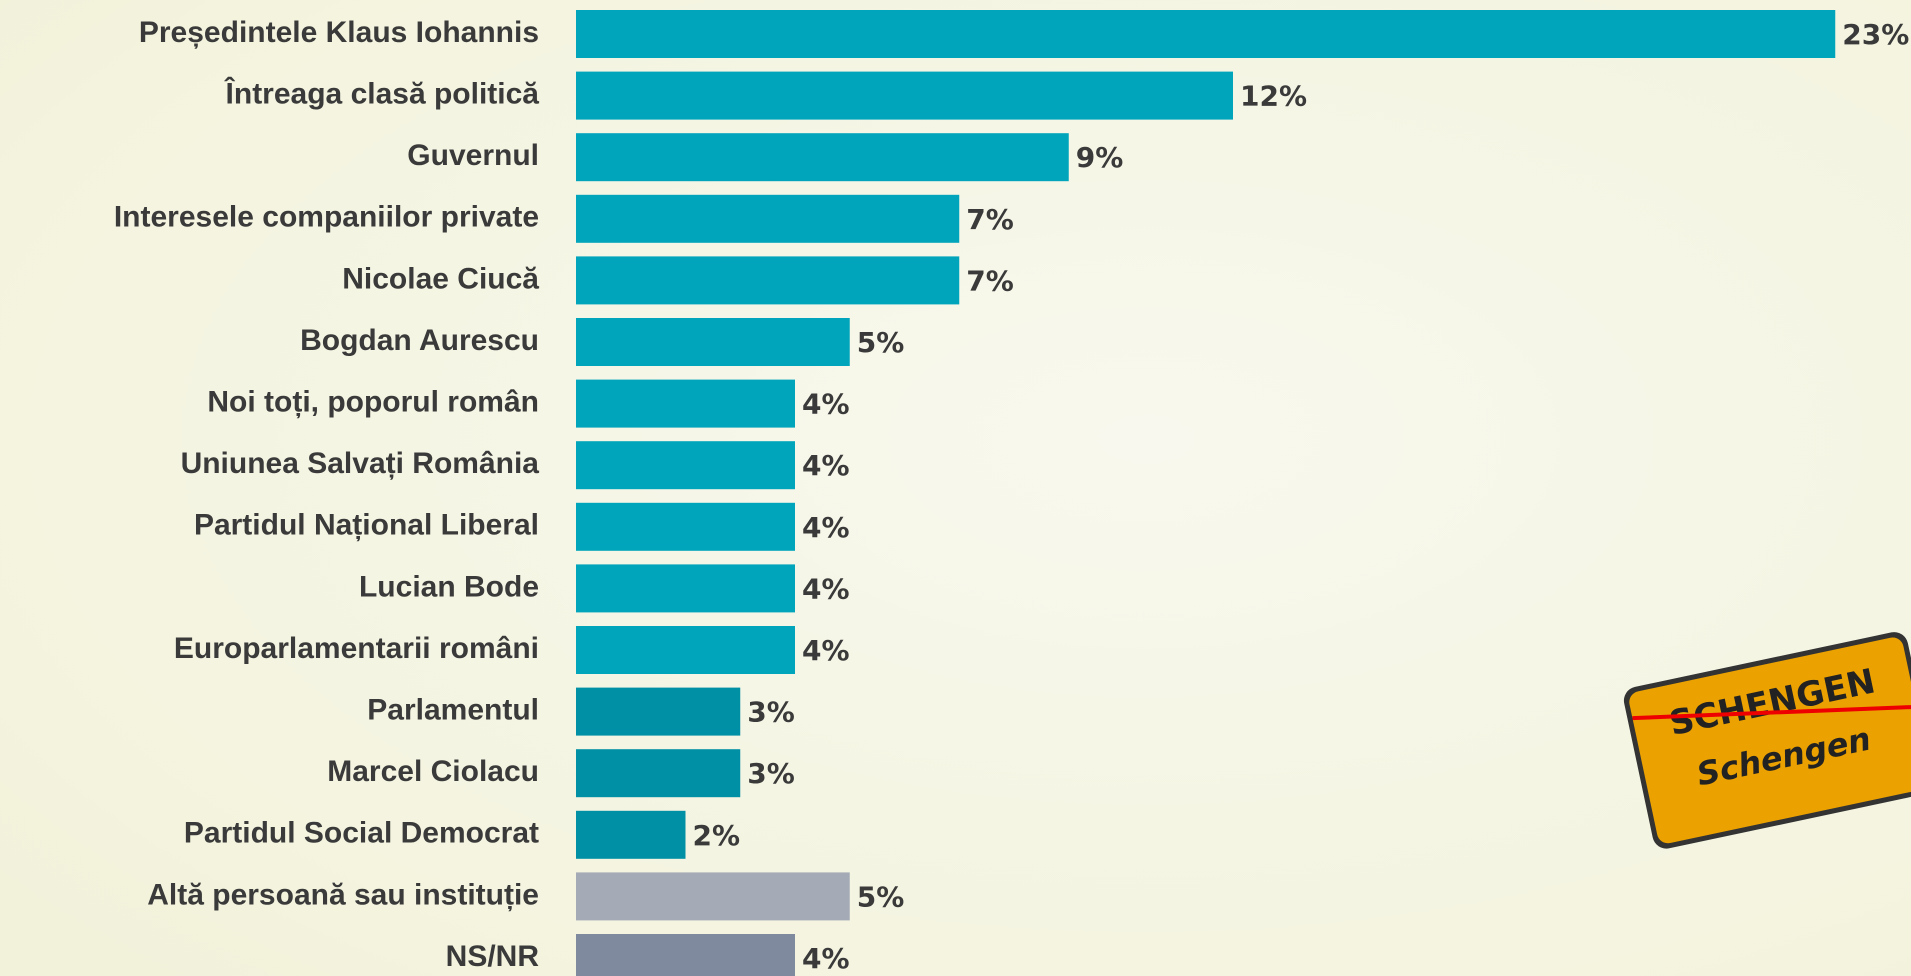 Image resolution: width=1911 pixels, height=976 pixels. What do you see at coordinates (419, 340) in the screenshot?
I see `category-label: Bogdan Aurescu` at bounding box center [419, 340].